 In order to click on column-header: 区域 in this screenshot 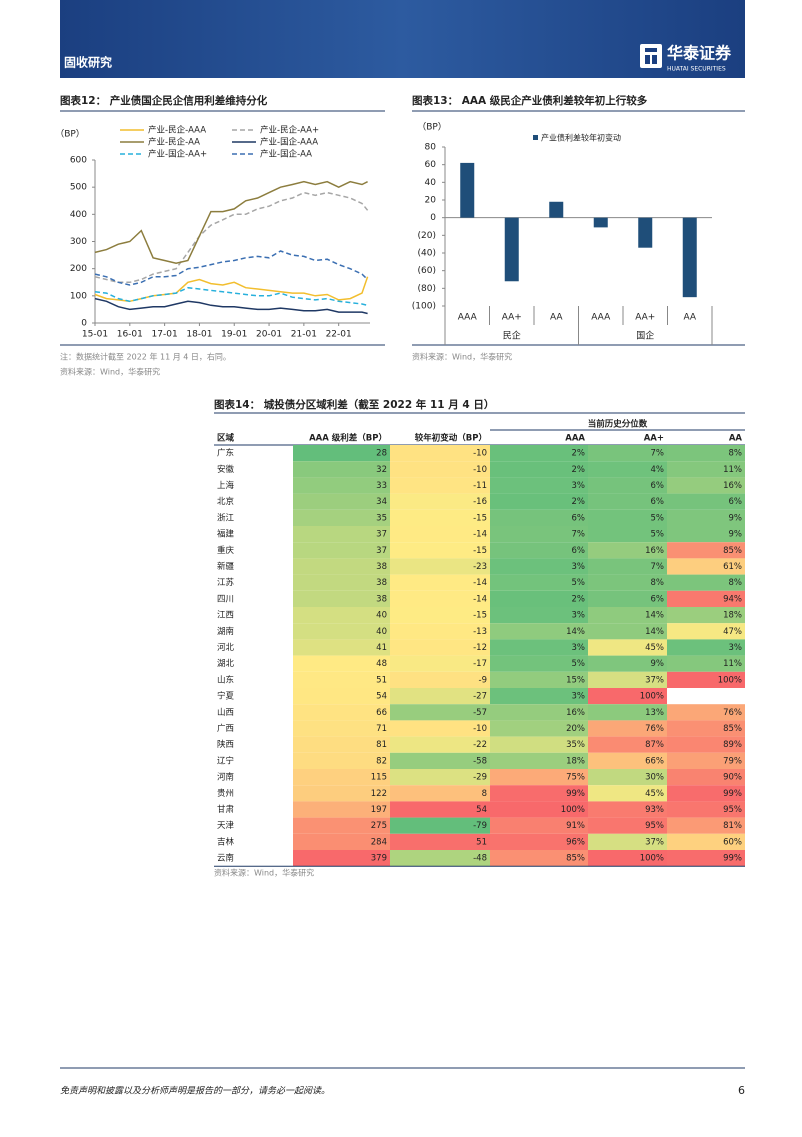, I will do `click(226, 438)`.